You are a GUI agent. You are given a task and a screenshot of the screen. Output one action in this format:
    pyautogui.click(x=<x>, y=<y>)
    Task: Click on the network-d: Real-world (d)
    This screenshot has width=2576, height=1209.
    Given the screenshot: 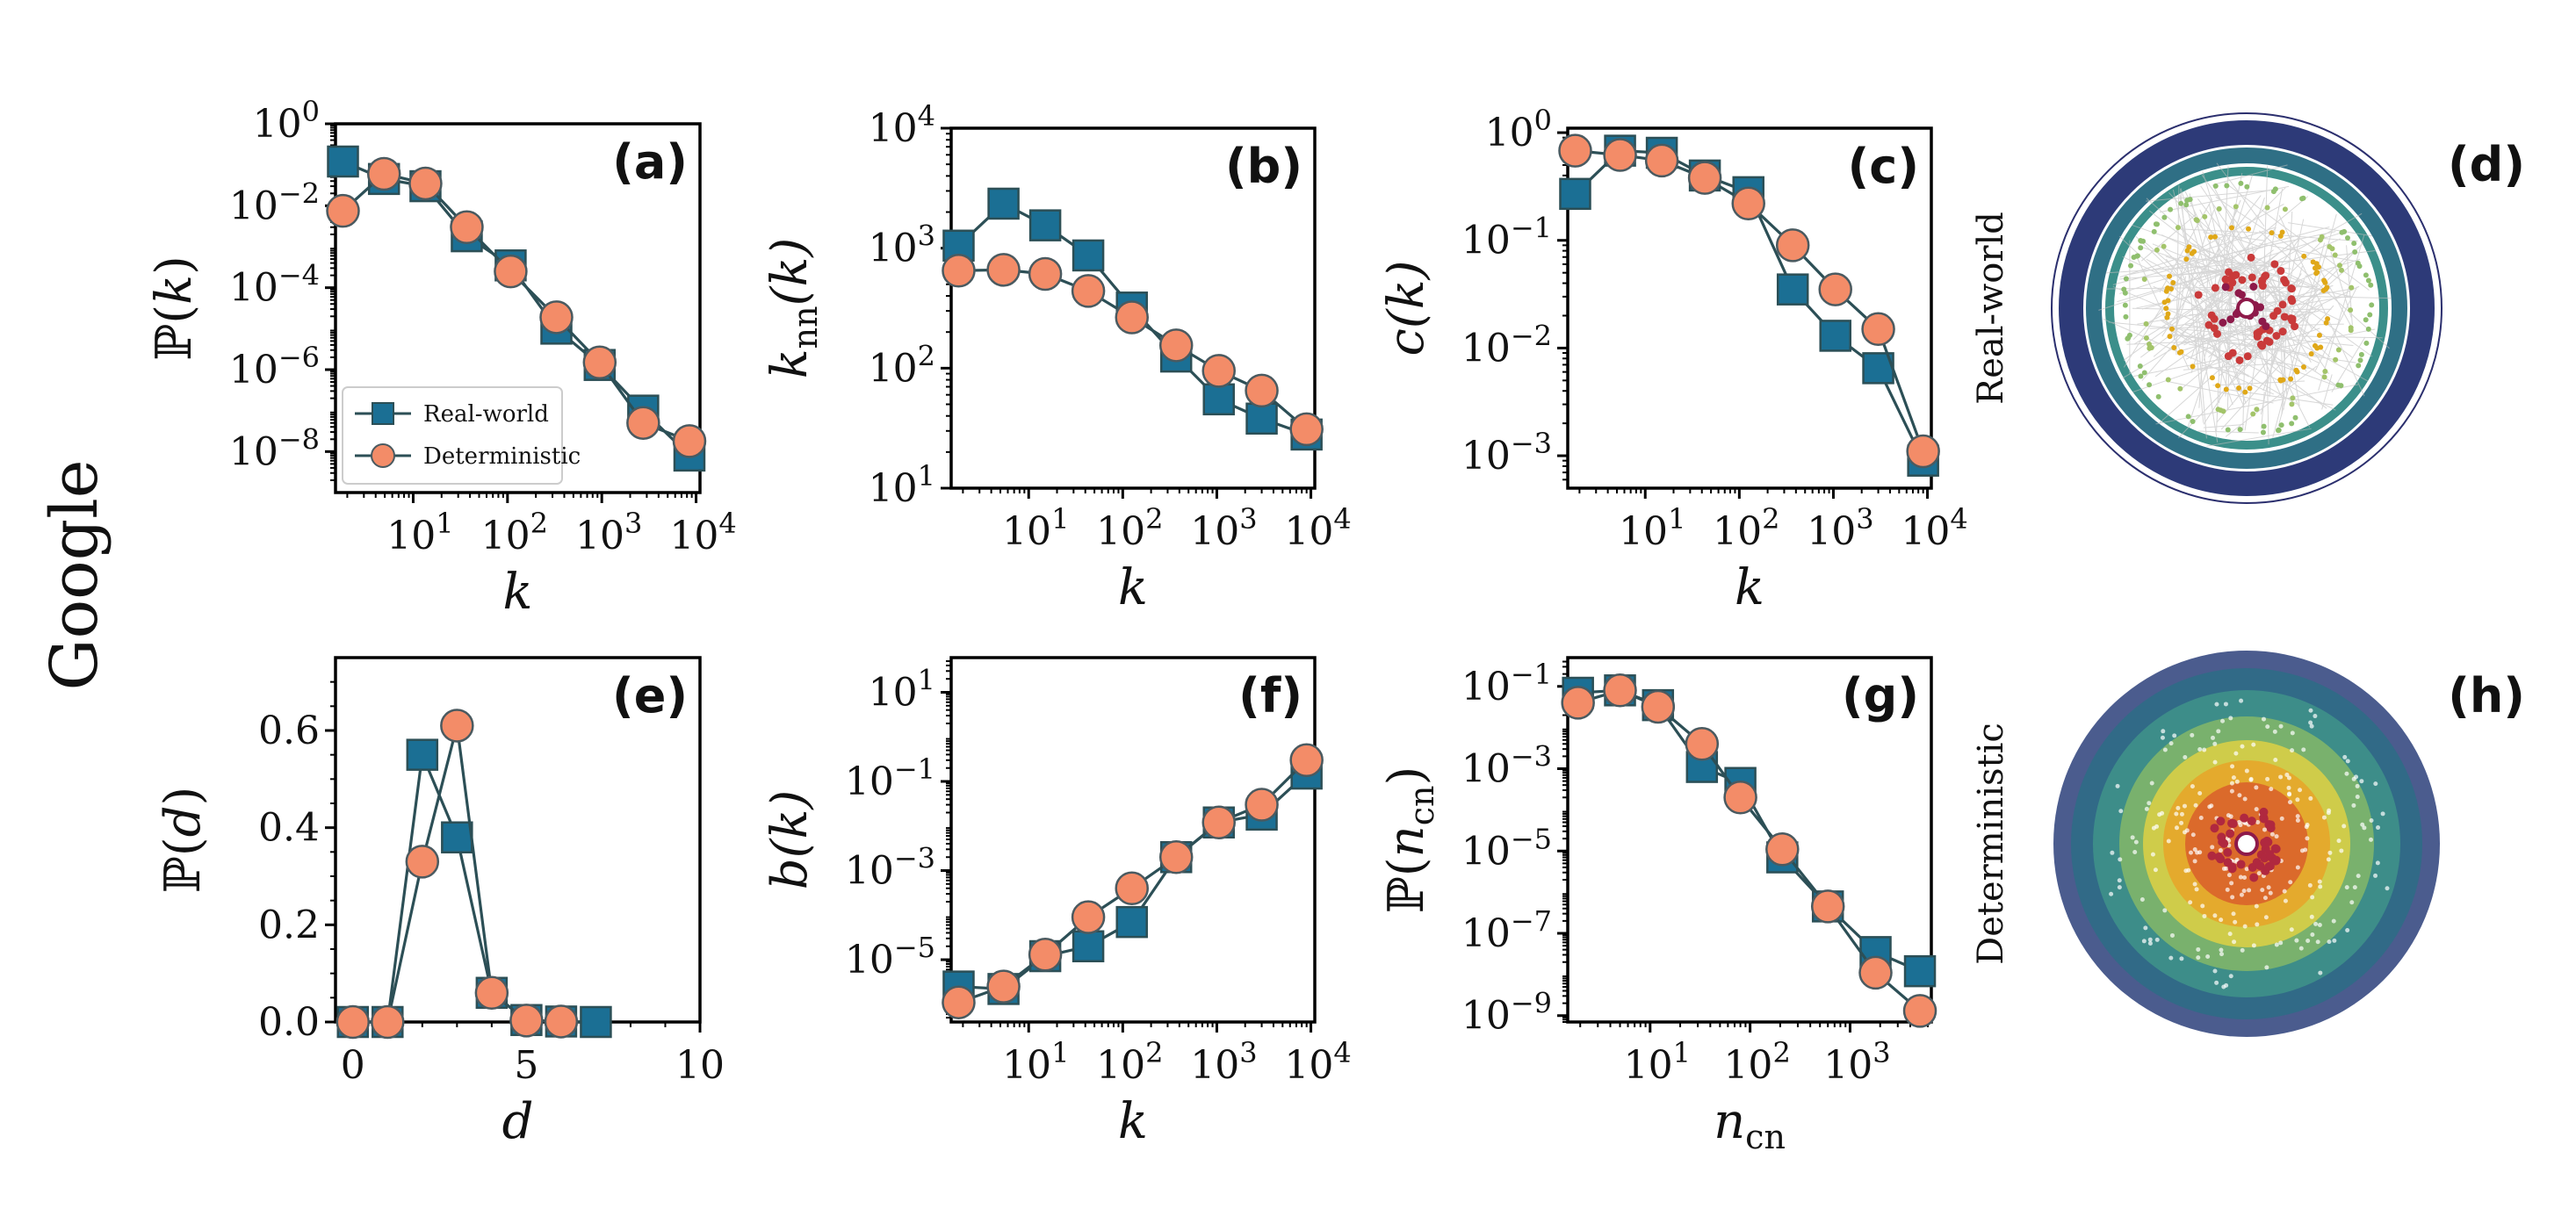 What is the action you would take?
    pyautogui.click(x=2248, y=308)
    